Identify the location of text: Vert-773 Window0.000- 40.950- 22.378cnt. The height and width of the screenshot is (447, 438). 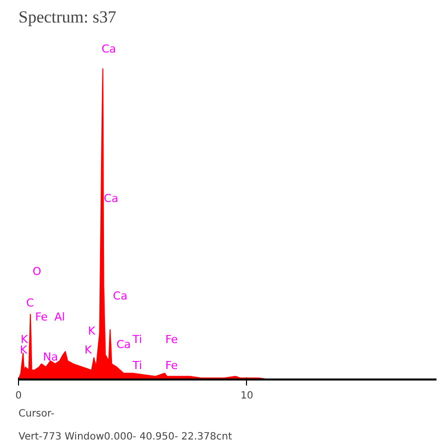
(125, 437).